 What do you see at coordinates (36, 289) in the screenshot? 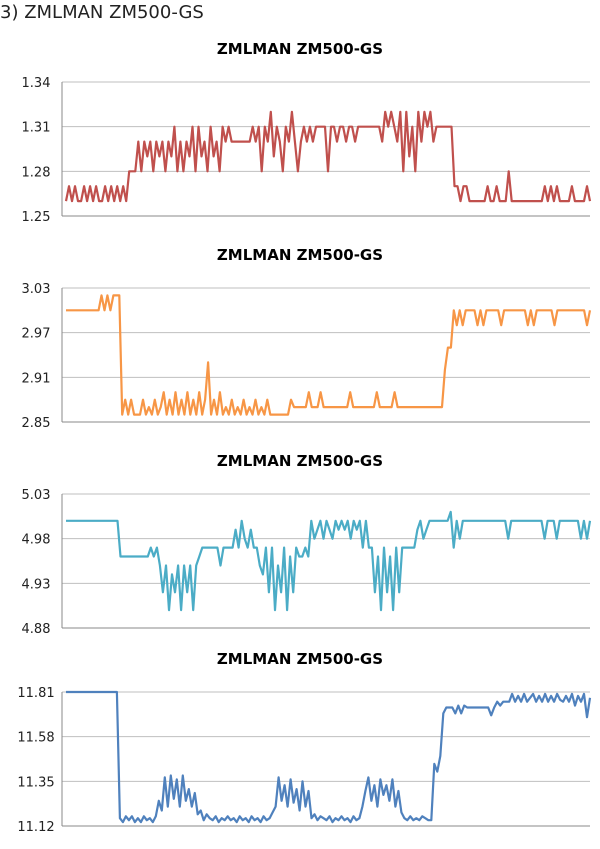
I see `y-tick-label: 3.03` at bounding box center [36, 289].